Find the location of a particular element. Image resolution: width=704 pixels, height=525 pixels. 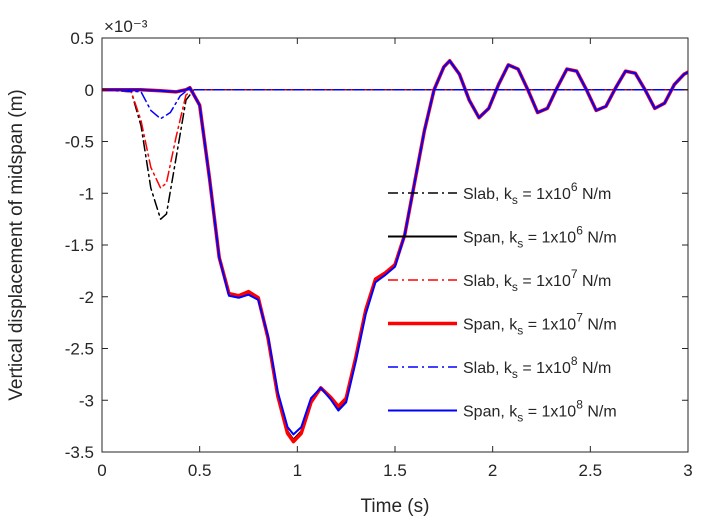

y-tick-label: -2 is located at coordinates (86, 297).